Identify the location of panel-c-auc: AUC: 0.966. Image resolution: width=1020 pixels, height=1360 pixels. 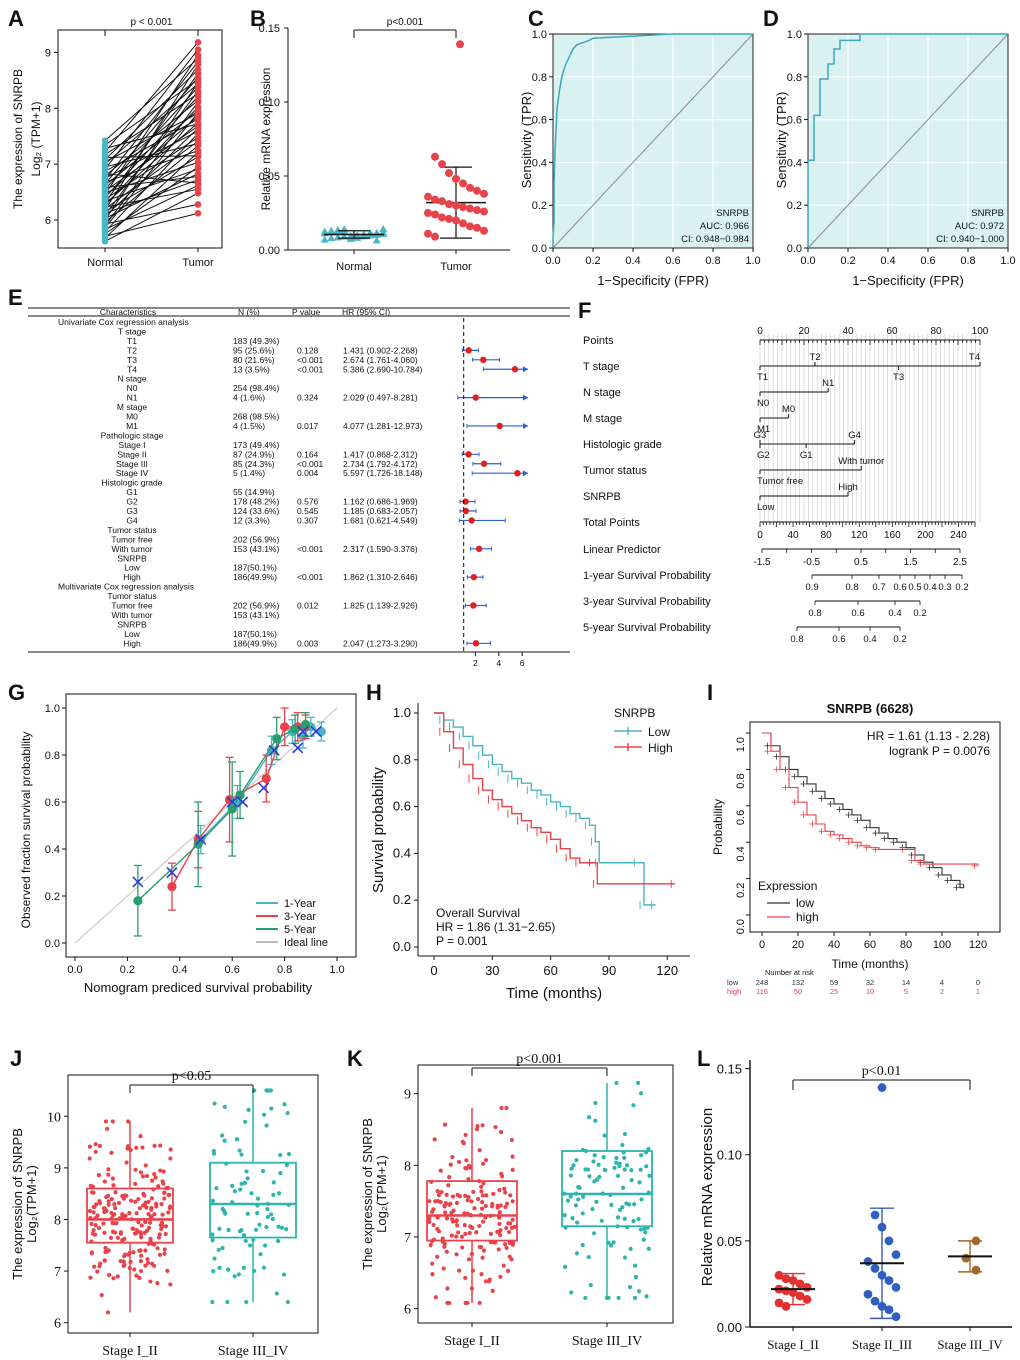
(724, 226).